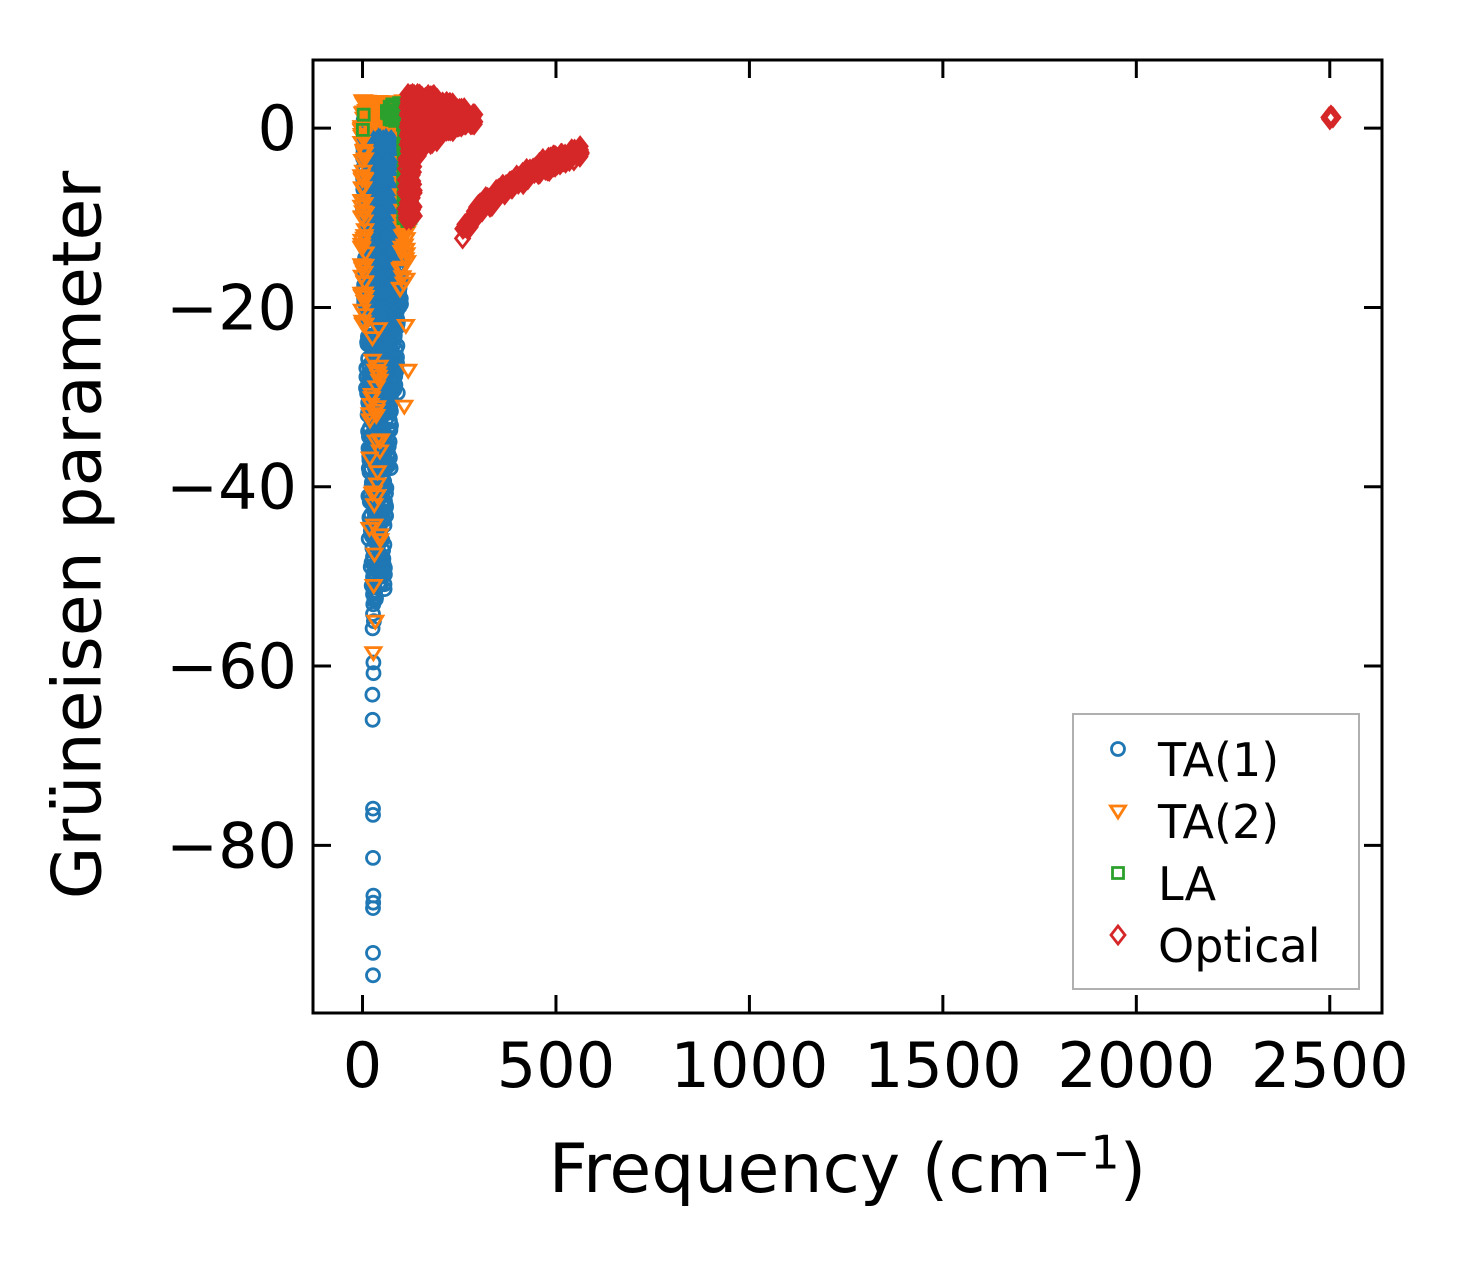  What do you see at coordinates (78, 535) in the screenshot?
I see `y-axis-title: Grüneisen parameter` at bounding box center [78, 535].